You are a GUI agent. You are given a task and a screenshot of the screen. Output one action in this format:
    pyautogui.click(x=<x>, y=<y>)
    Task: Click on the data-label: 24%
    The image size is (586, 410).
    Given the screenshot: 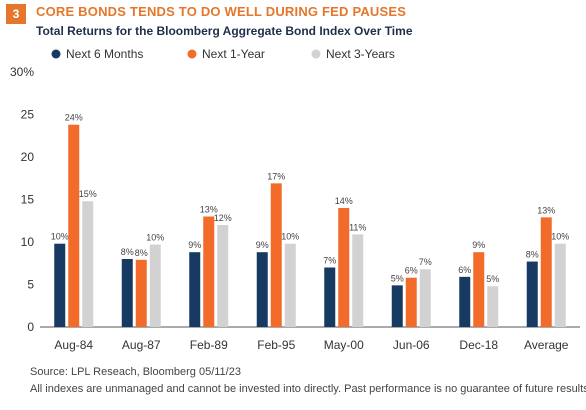 What is the action you would take?
    pyautogui.click(x=74, y=118)
    